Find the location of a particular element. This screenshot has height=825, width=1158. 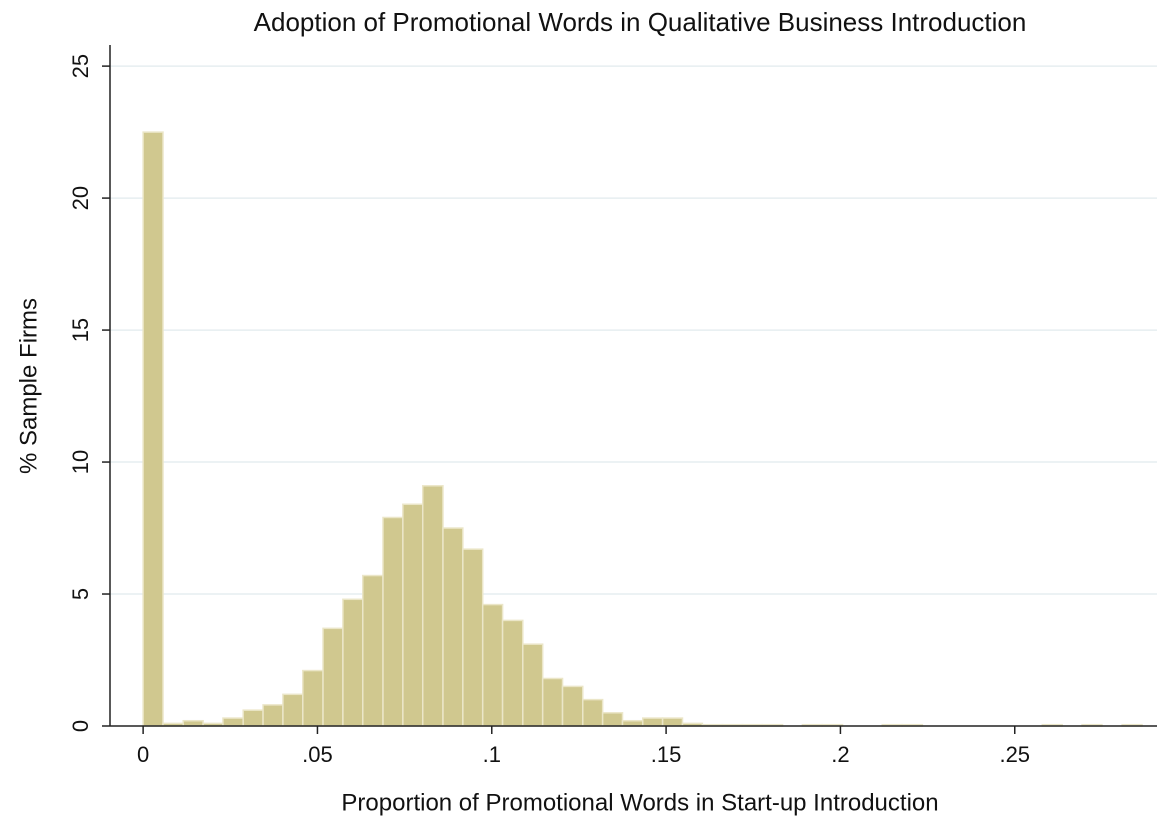

y-axis-label: % Sample Firms is located at coordinates (28, 386).